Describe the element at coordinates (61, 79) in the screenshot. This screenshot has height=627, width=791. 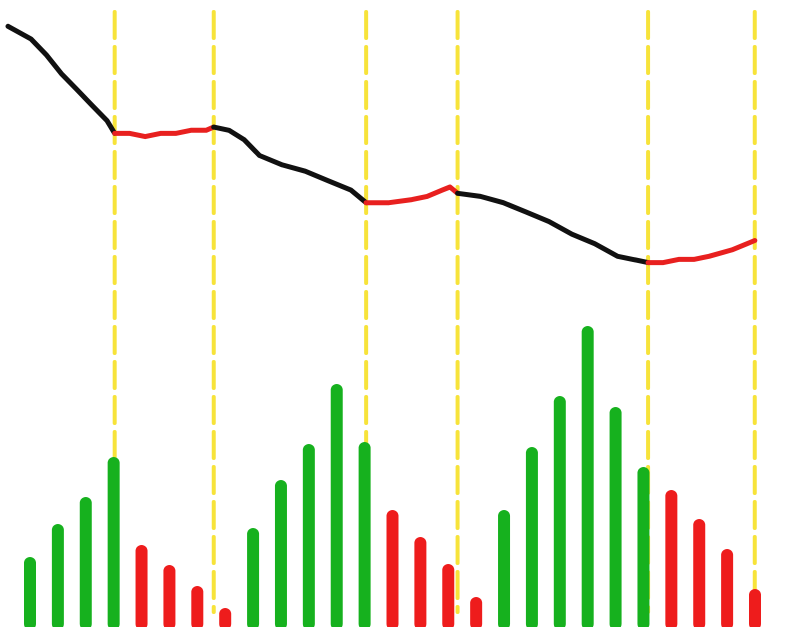
I see `price-segment-1-down` at that location.